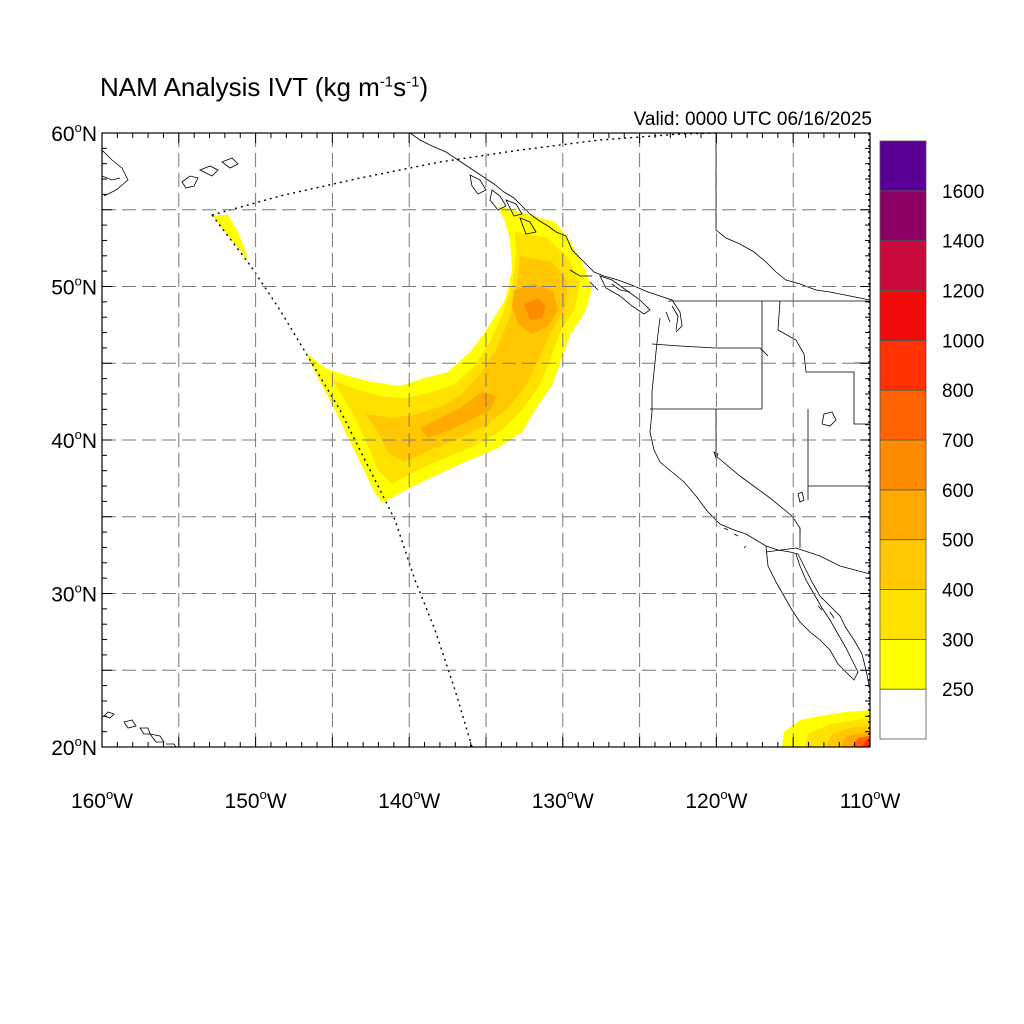 The width and height of the screenshot is (1024, 1024). What do you see at coordinates (958, 591) in the screenshot?
I see `colorbar-label: 400` at bounding box center [958, 591].